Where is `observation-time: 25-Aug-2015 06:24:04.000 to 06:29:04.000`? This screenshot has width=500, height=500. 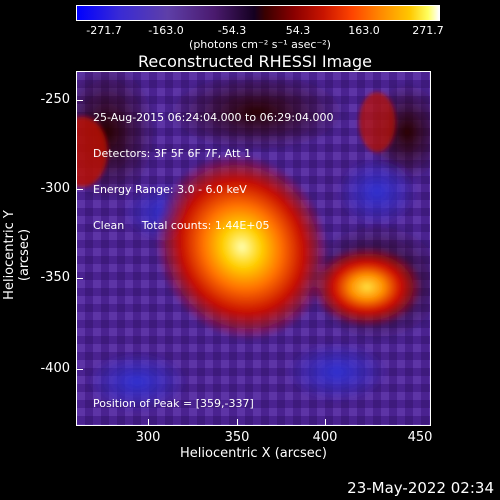
observation-time: 25-Aug-2015 06:24:04.000 to 06:29:04.000 is located at coordinates (213, 117).